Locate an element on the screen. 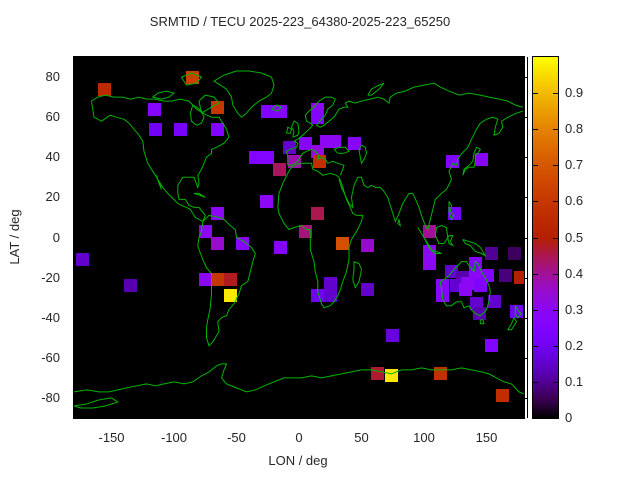 The image size is (640, 480). colorbar-tick-label: 0.1 is located at coordinates (574, 381).